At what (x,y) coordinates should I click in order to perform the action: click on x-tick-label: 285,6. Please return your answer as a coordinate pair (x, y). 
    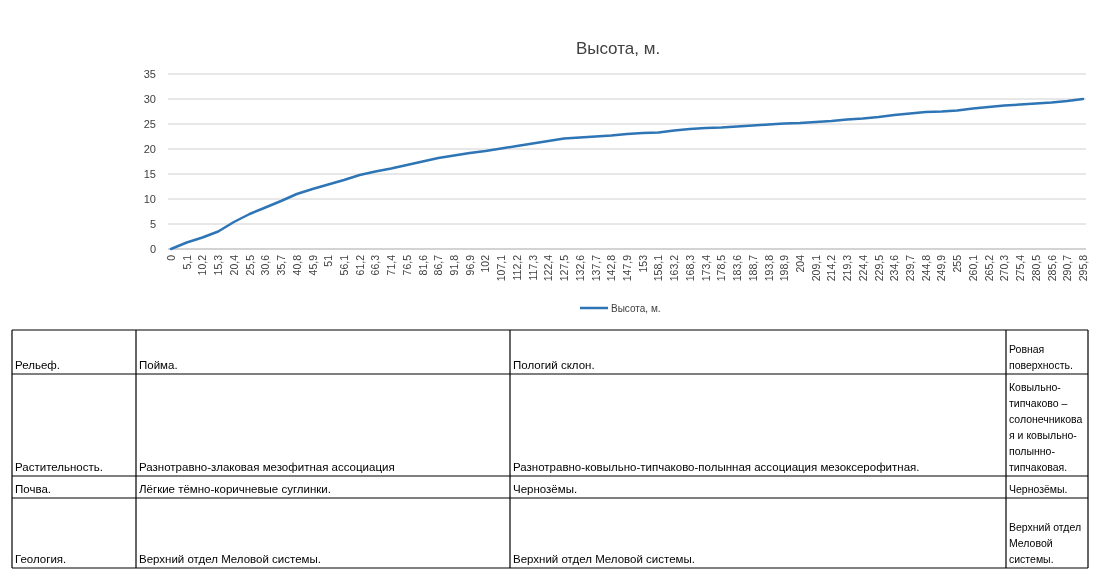
    Looking at the image, I should click on (1051, 268).